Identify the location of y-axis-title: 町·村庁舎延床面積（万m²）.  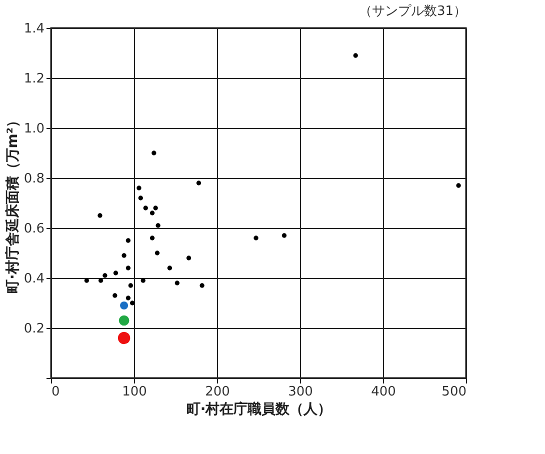
(12, 203).